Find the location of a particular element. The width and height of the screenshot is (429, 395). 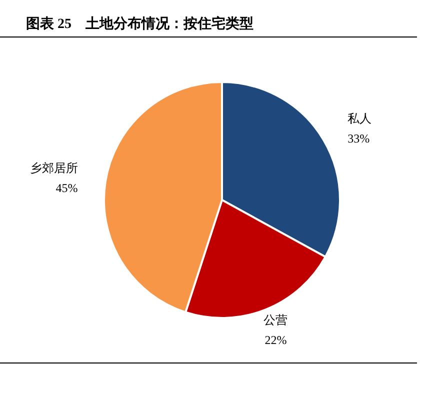

slice-label: 私人 is located at coordinates (360, 119).